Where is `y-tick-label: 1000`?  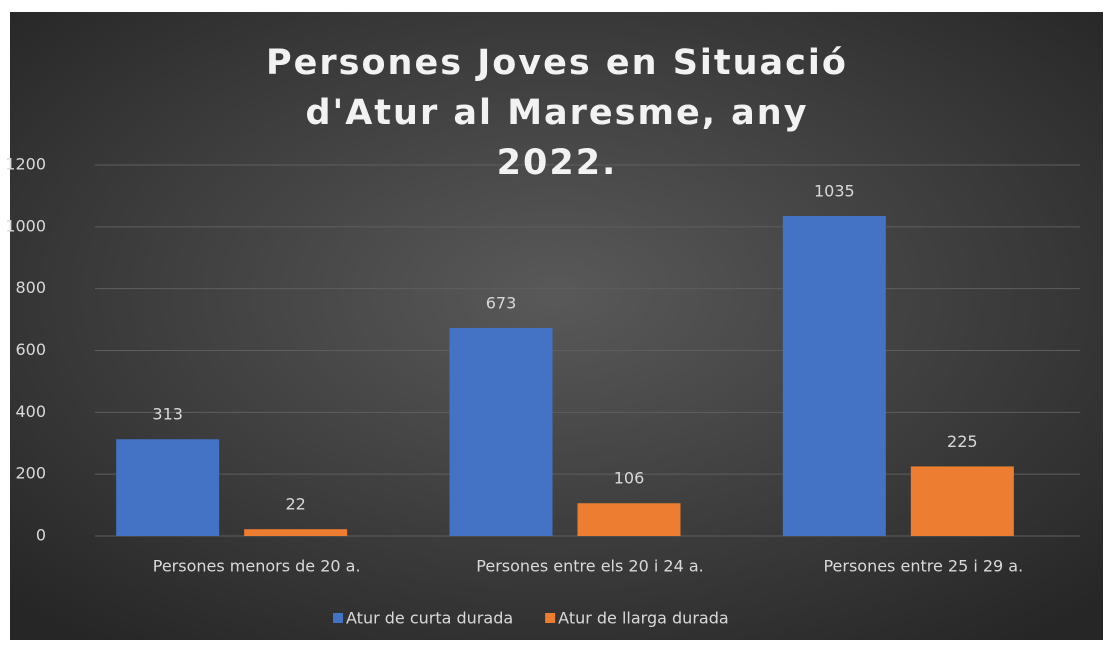
y-tick-label: 1000 is located at coordinates (25, 225).